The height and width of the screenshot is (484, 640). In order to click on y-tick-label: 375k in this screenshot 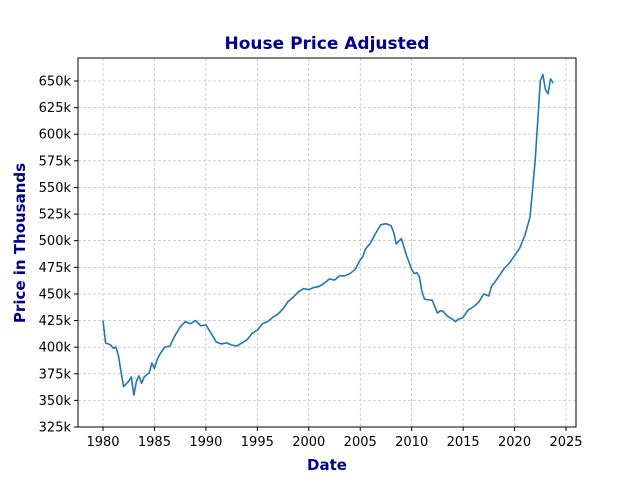, I will do `click(55, 374)`.